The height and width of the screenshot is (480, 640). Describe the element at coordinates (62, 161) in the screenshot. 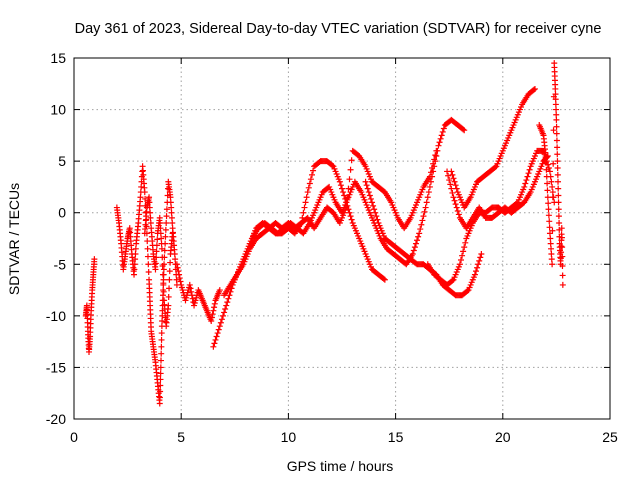

I see `y-tick-label: 5` at that location.